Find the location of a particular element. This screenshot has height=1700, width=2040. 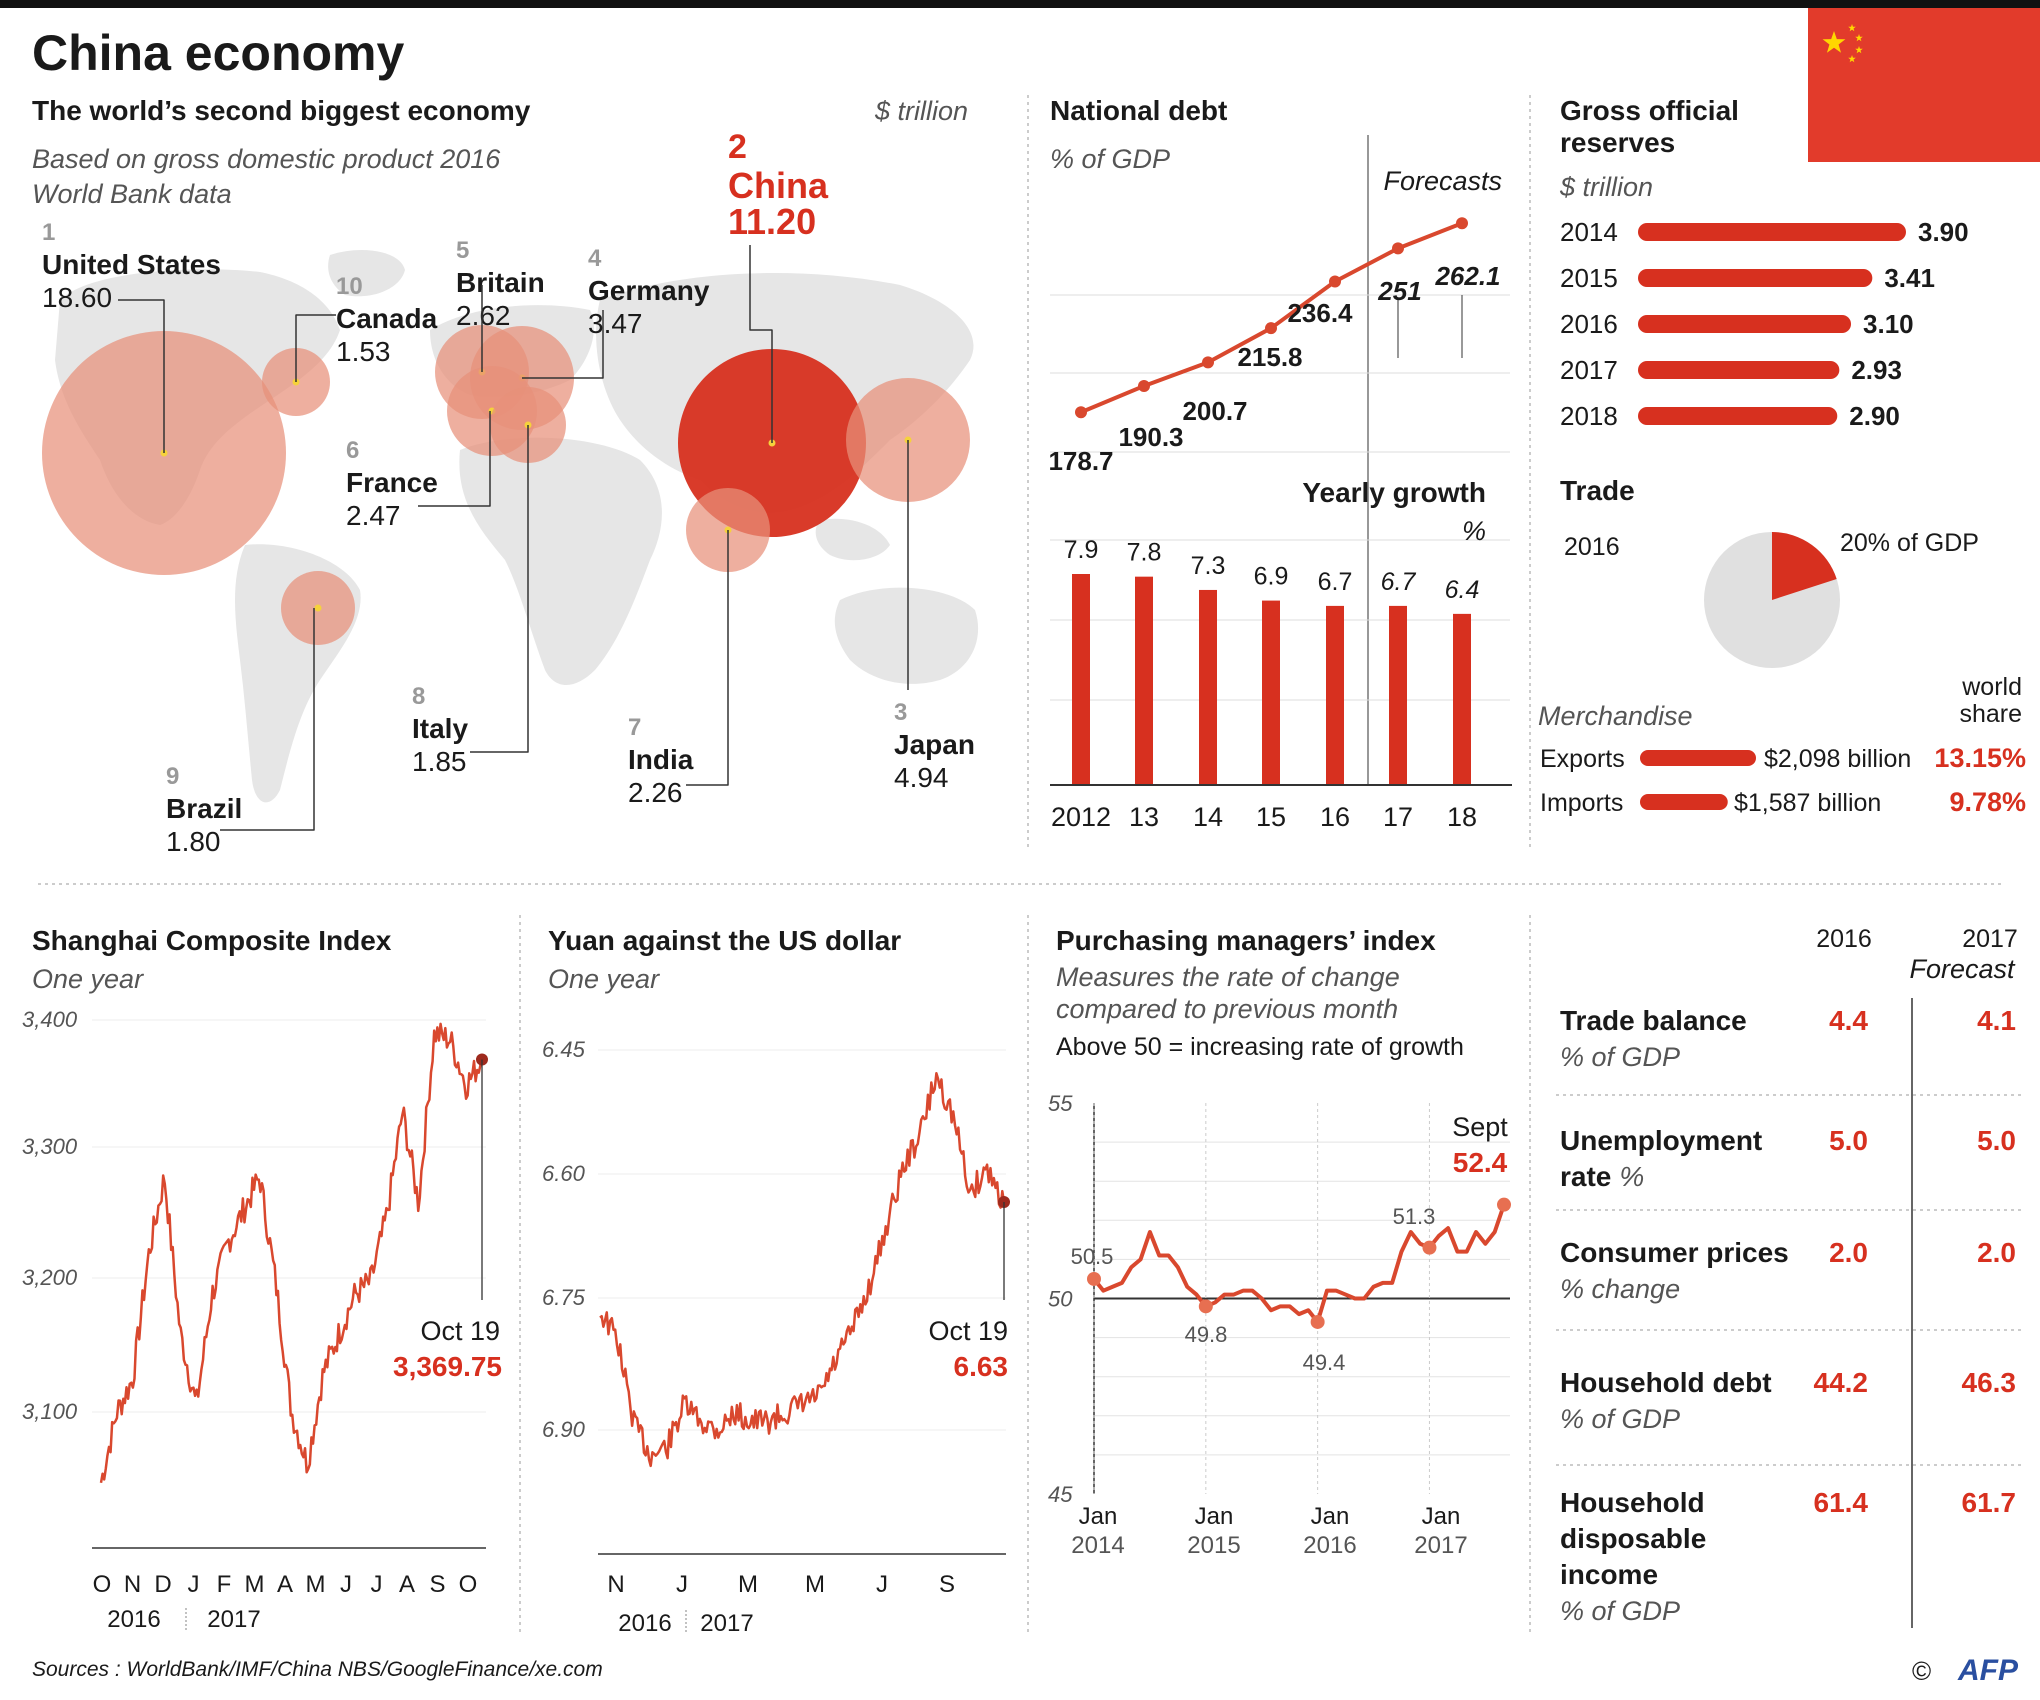

country-name: China is located at coordinates (778, 185).